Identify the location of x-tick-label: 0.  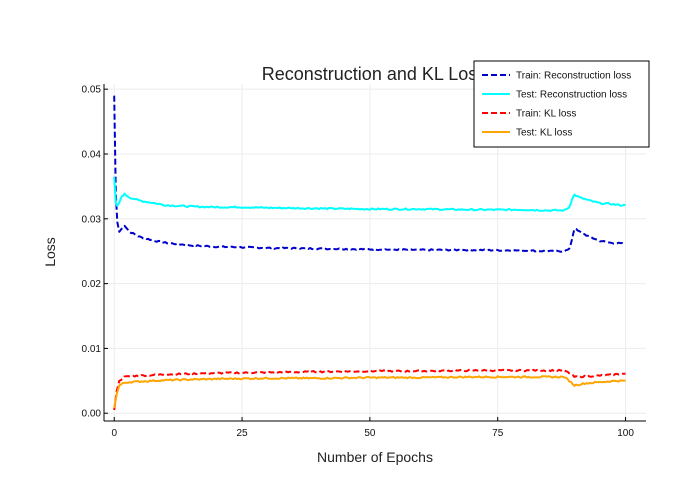
(114, 433).